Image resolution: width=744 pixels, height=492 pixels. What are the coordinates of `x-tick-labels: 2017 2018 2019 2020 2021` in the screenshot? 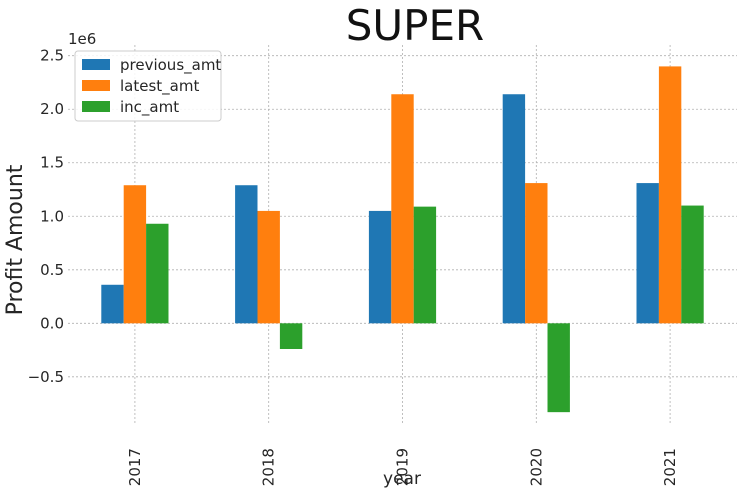 It's located at (402, 467).